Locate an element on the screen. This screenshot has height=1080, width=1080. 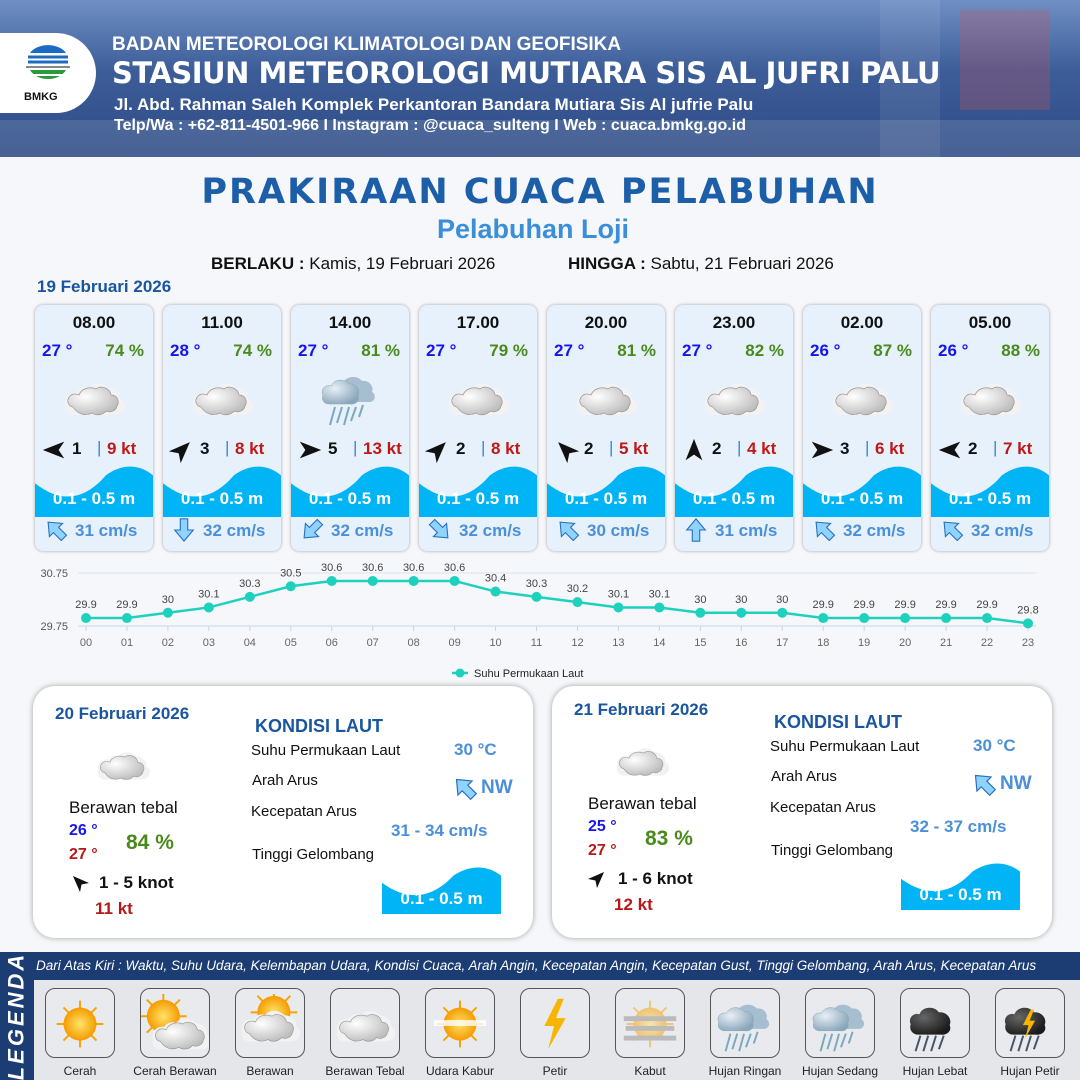
data-label: 30.3 is located at coordinates (249, 584).